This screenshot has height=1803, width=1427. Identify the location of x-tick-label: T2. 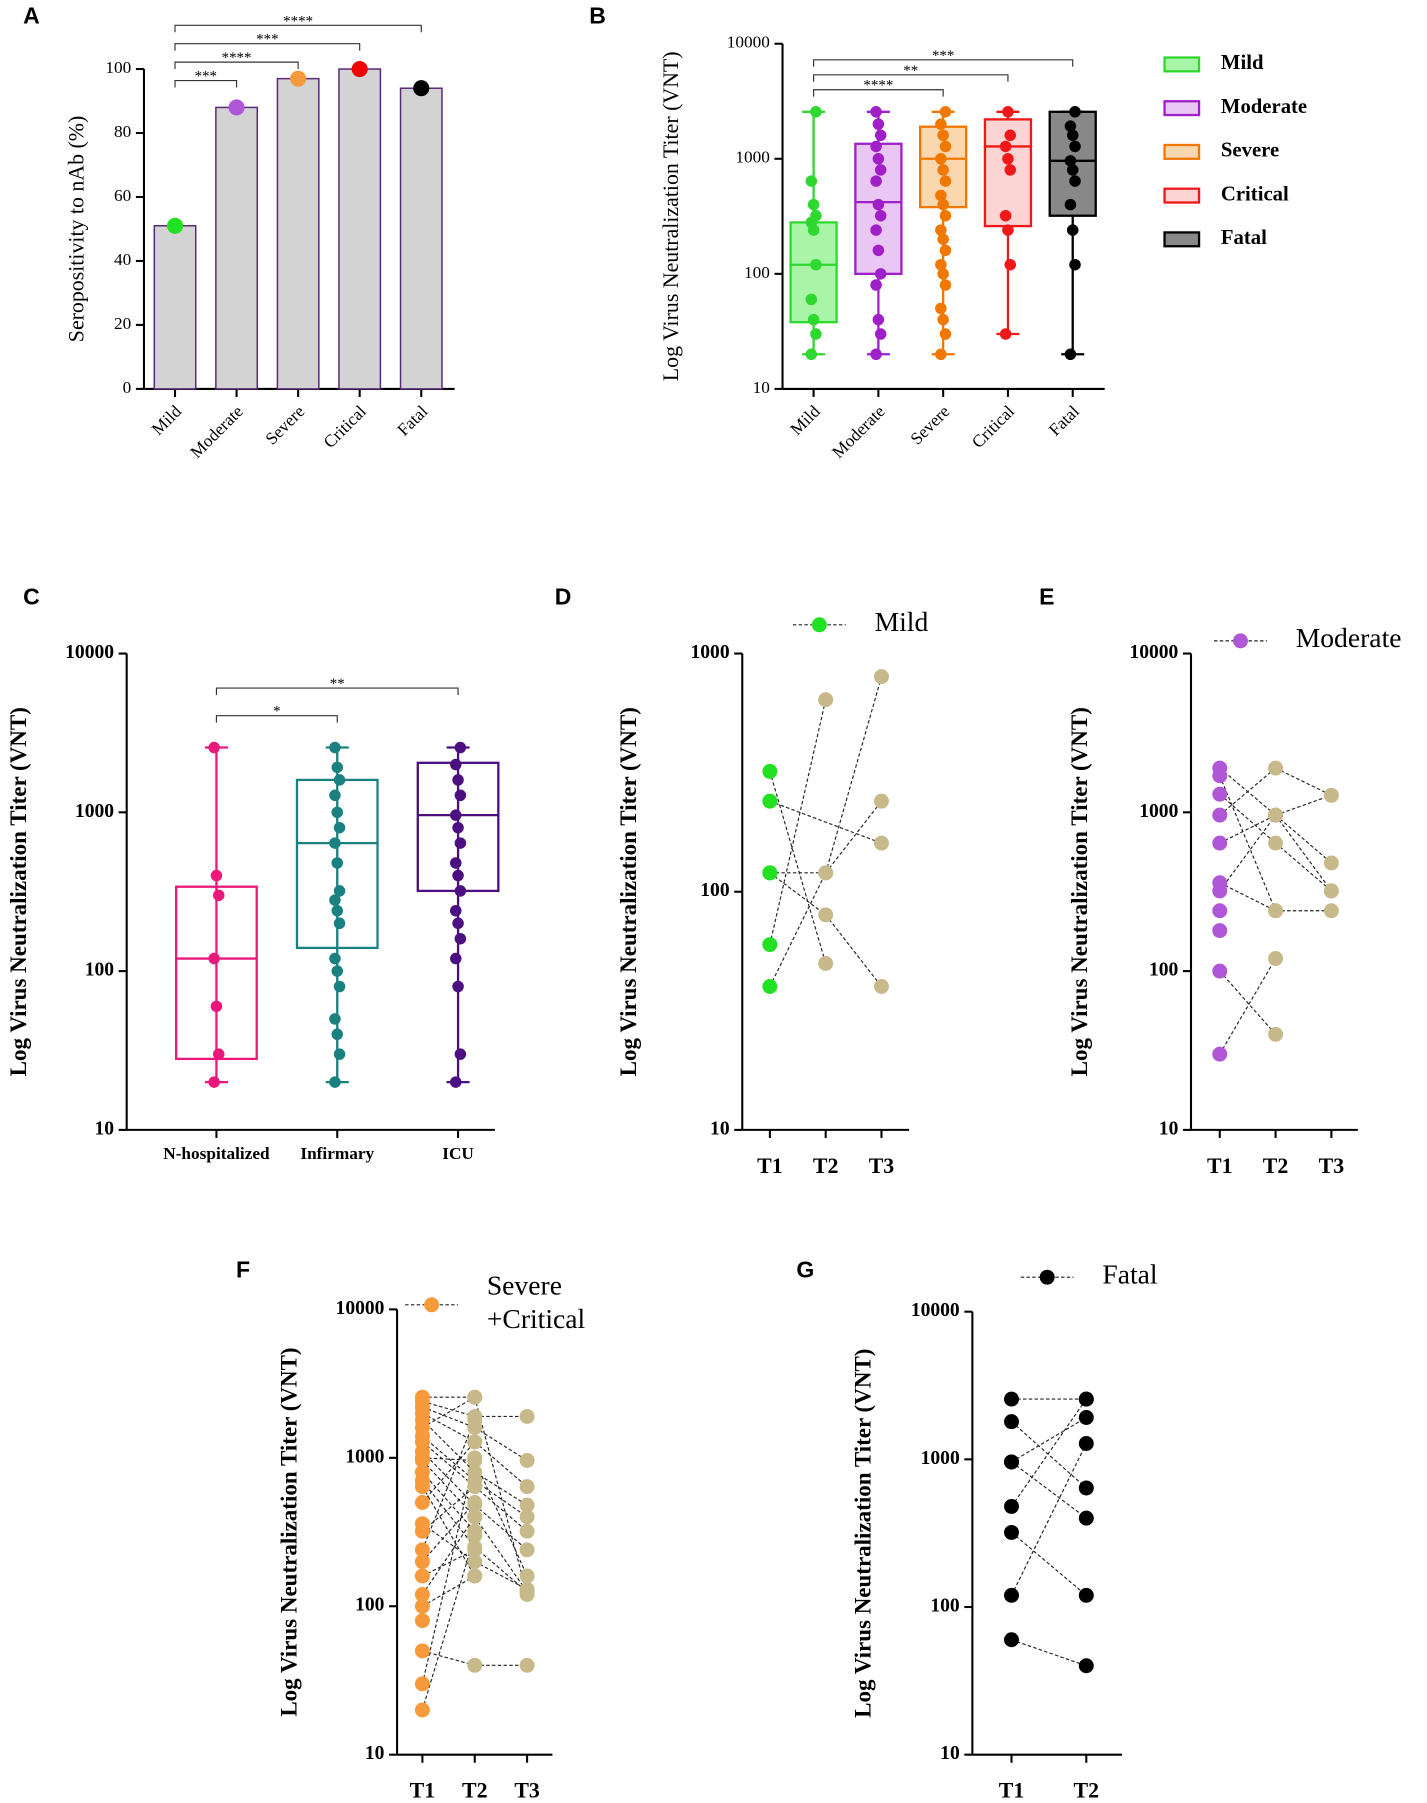
(1087, 1791).